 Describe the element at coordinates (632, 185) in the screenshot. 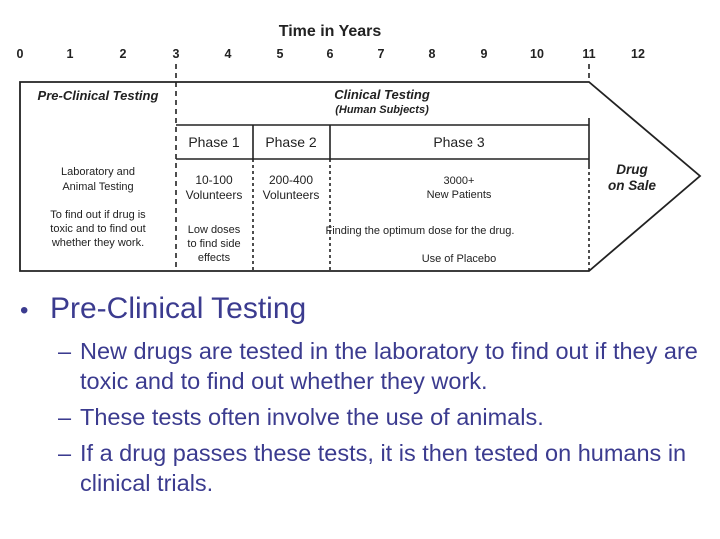

I see `drug-on-sale-line2: on Sale` at that location.